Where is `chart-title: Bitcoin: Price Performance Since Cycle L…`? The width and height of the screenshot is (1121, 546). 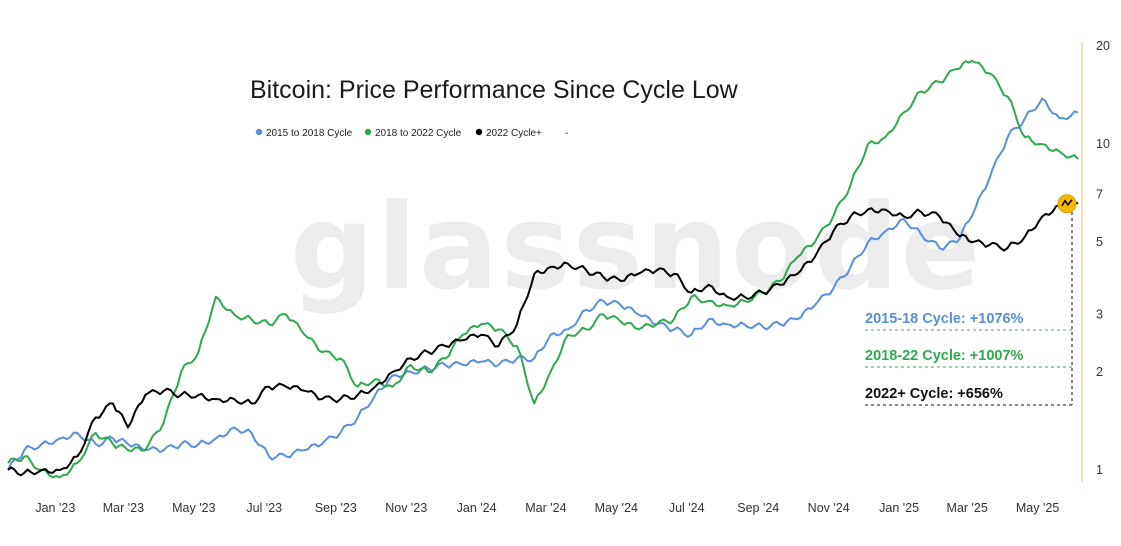 chart-title: Bitcoin: Price Performance Since Cycle L… is located at coordinates (494, 90).